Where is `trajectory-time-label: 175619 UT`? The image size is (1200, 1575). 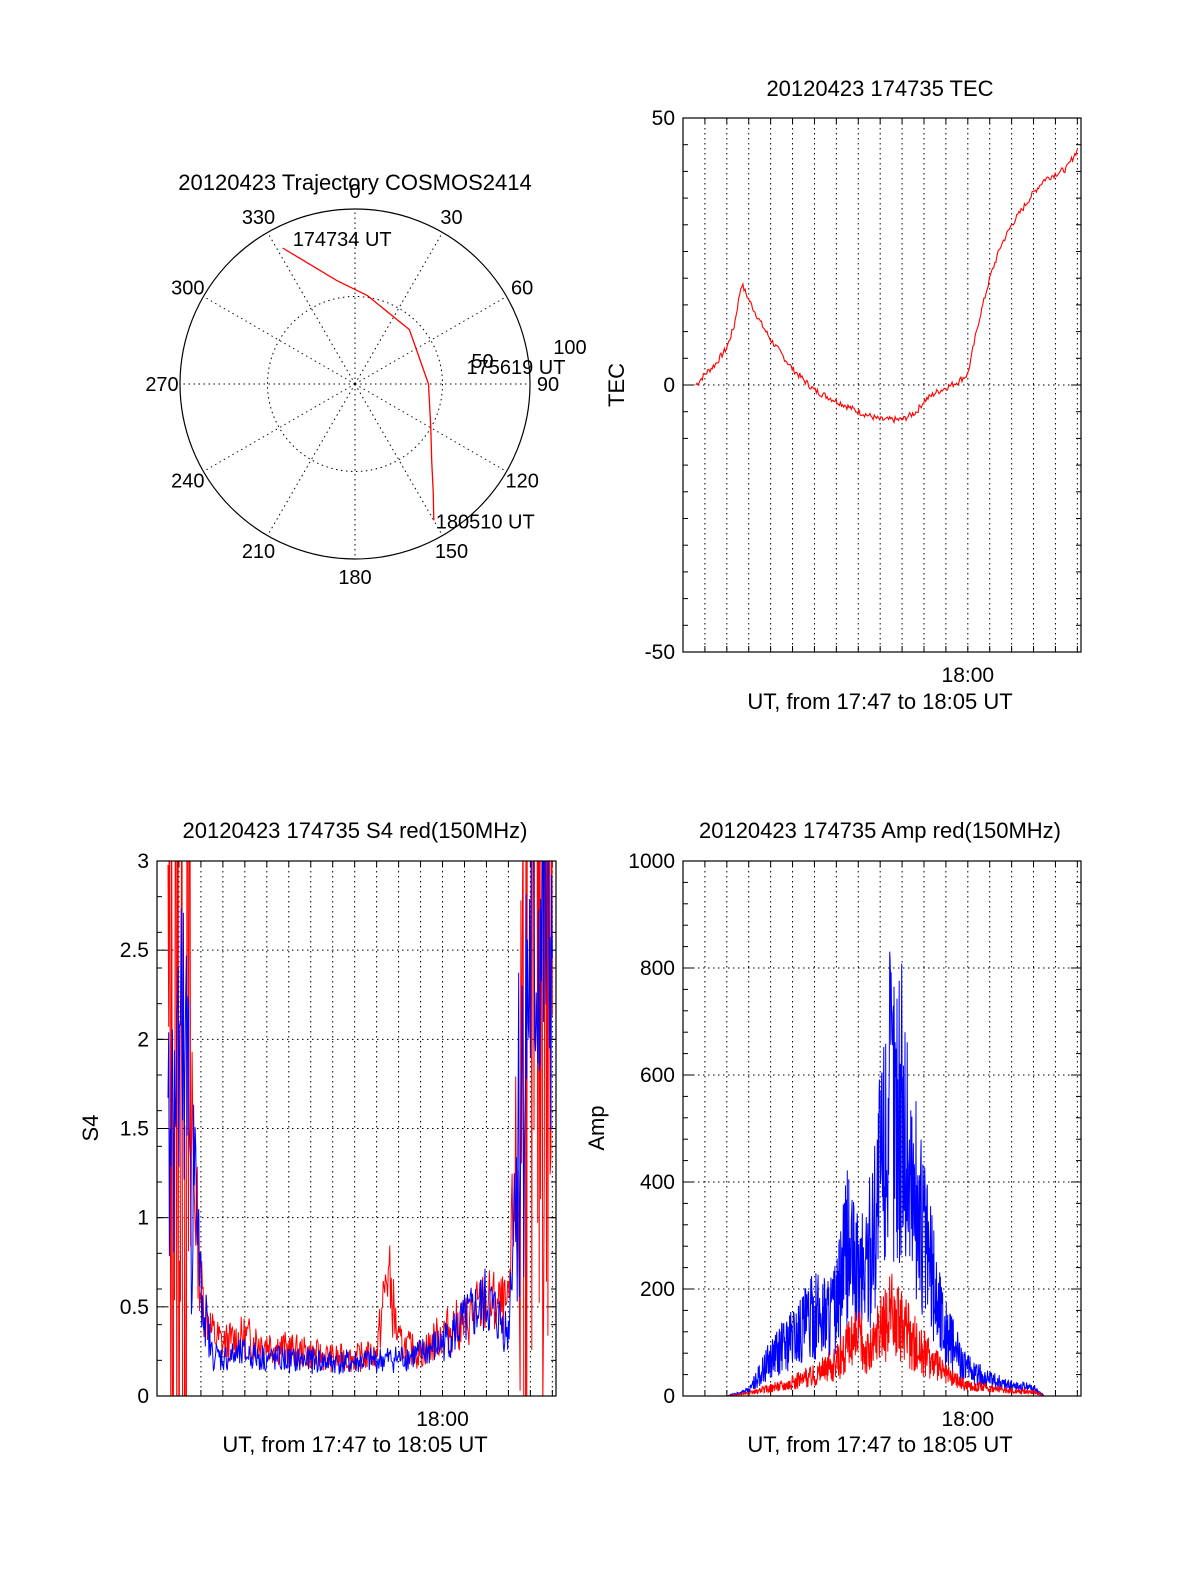 trajectory-time-label: 175619 UT is located at coordinates (516, 368).